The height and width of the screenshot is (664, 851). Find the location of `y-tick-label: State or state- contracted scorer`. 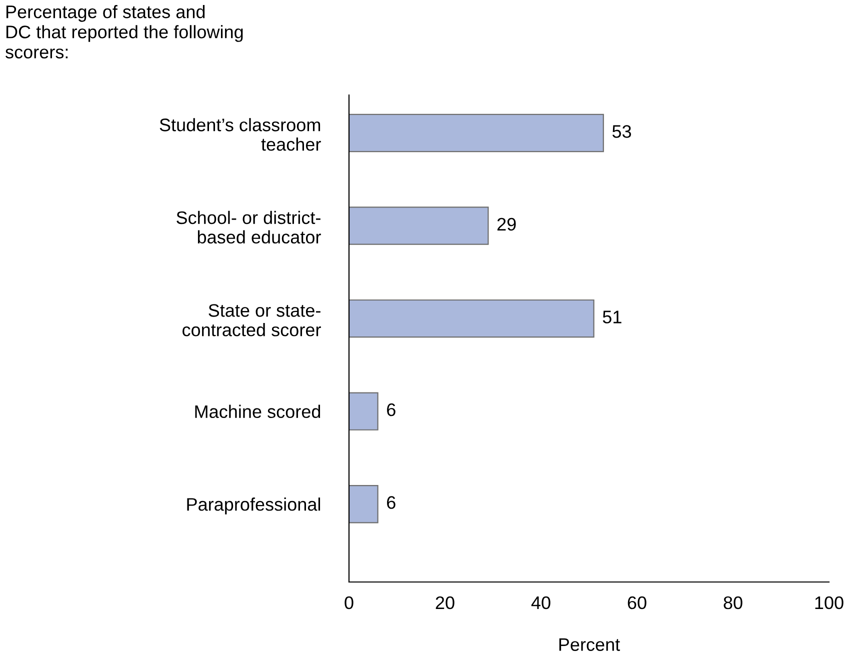

y-tick-label: State or state- contracted scorer is located at coordinates (251, 320).